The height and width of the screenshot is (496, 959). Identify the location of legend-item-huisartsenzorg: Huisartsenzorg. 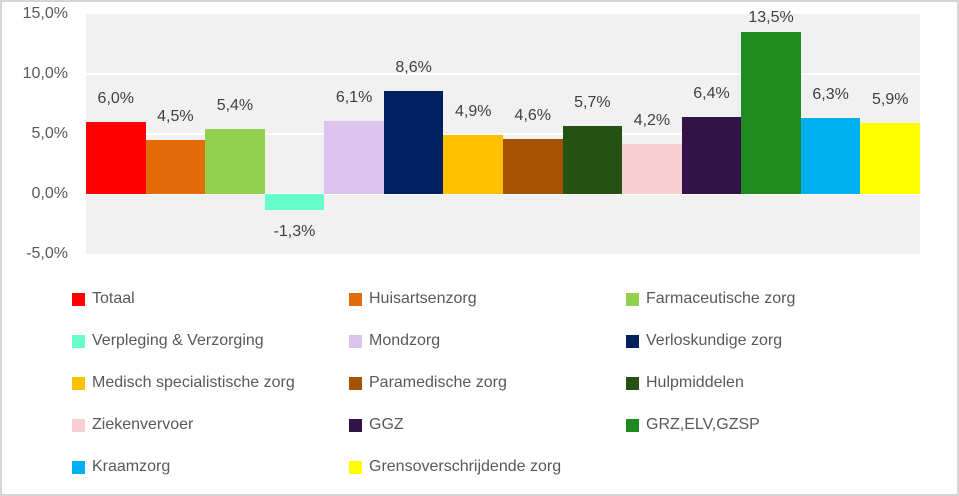
(413, 299).